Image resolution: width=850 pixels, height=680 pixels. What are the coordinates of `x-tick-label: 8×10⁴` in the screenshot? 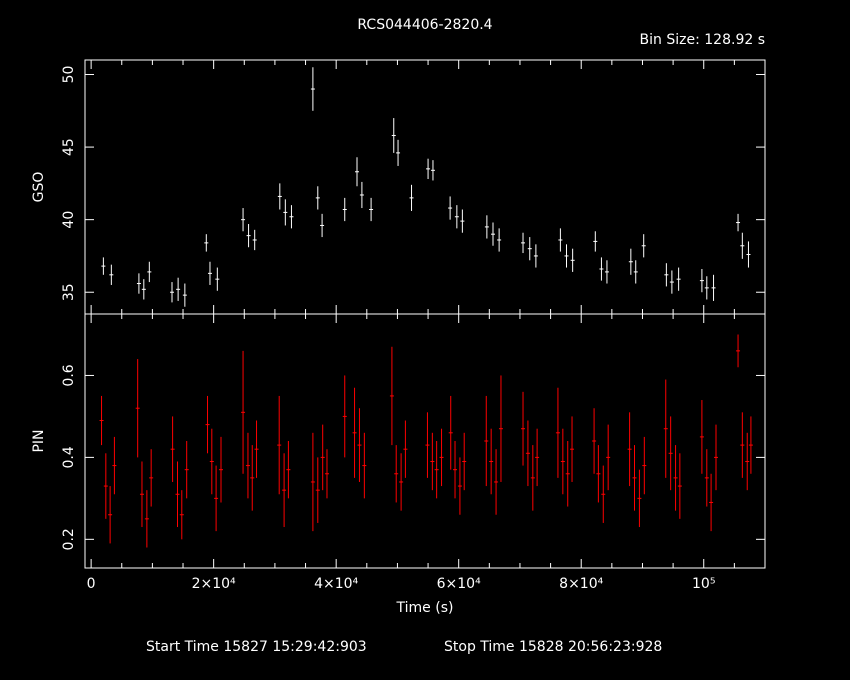 It's located at (581, 584).